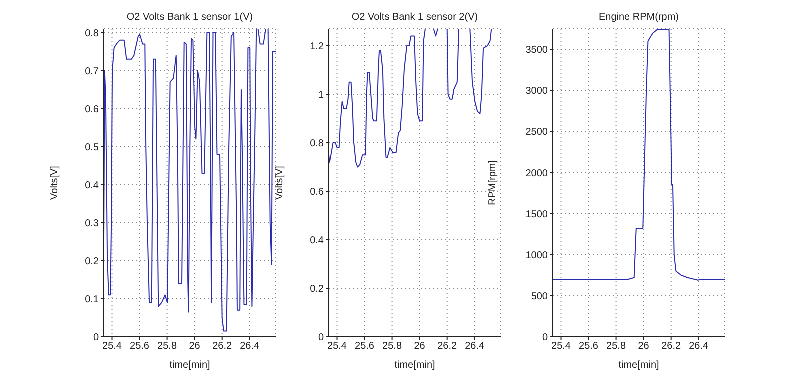  What do you see at coordinates (537, 132) in the screenshot?
I see `y-tick-label: 2500` at bounding box center [537, 132].